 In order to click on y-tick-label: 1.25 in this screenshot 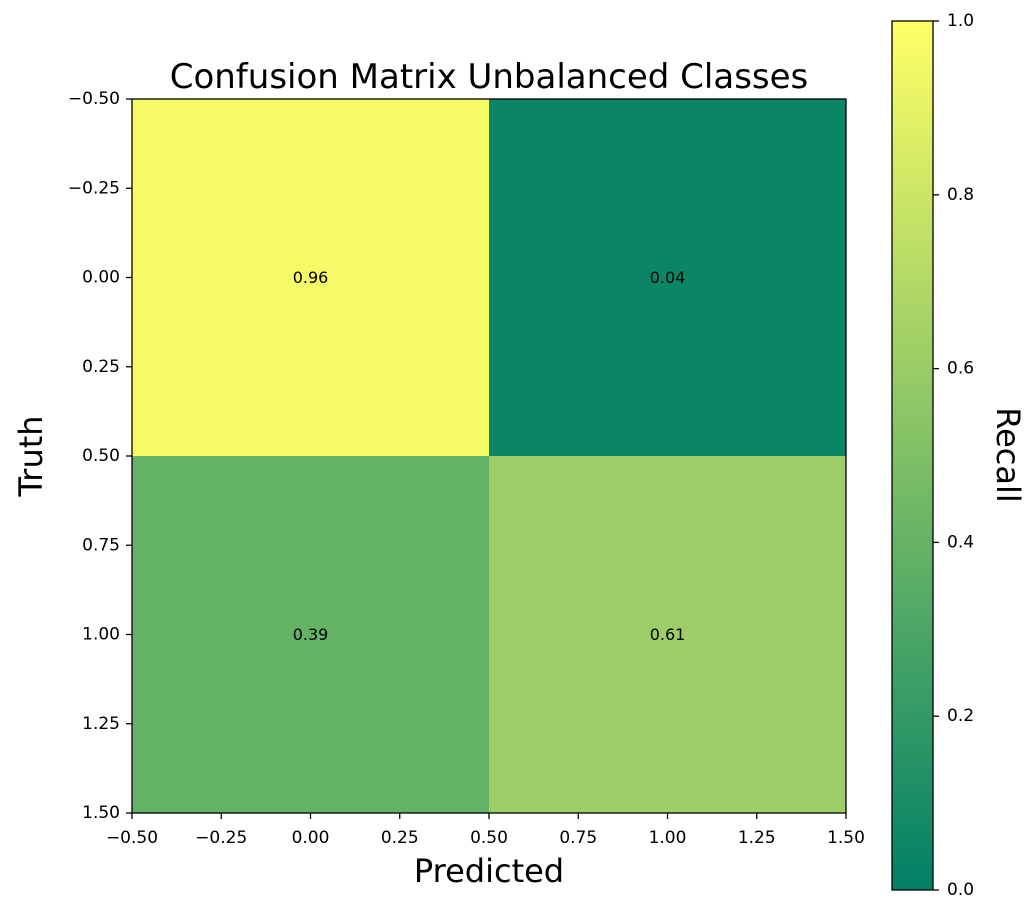, I will do `click(101, 724)`.